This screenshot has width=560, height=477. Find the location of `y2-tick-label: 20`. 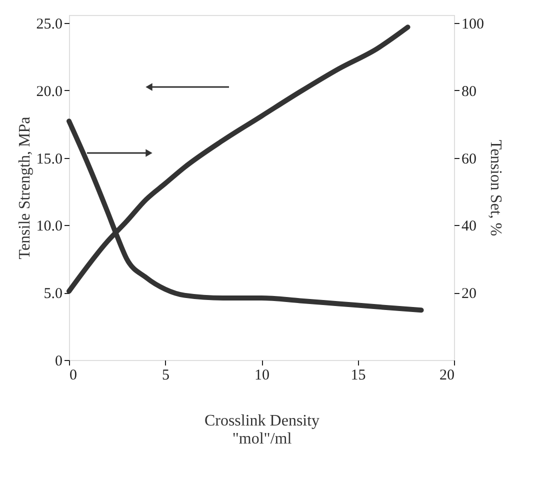

y2-tick-label: 20 is located at coordinates (469, 294).